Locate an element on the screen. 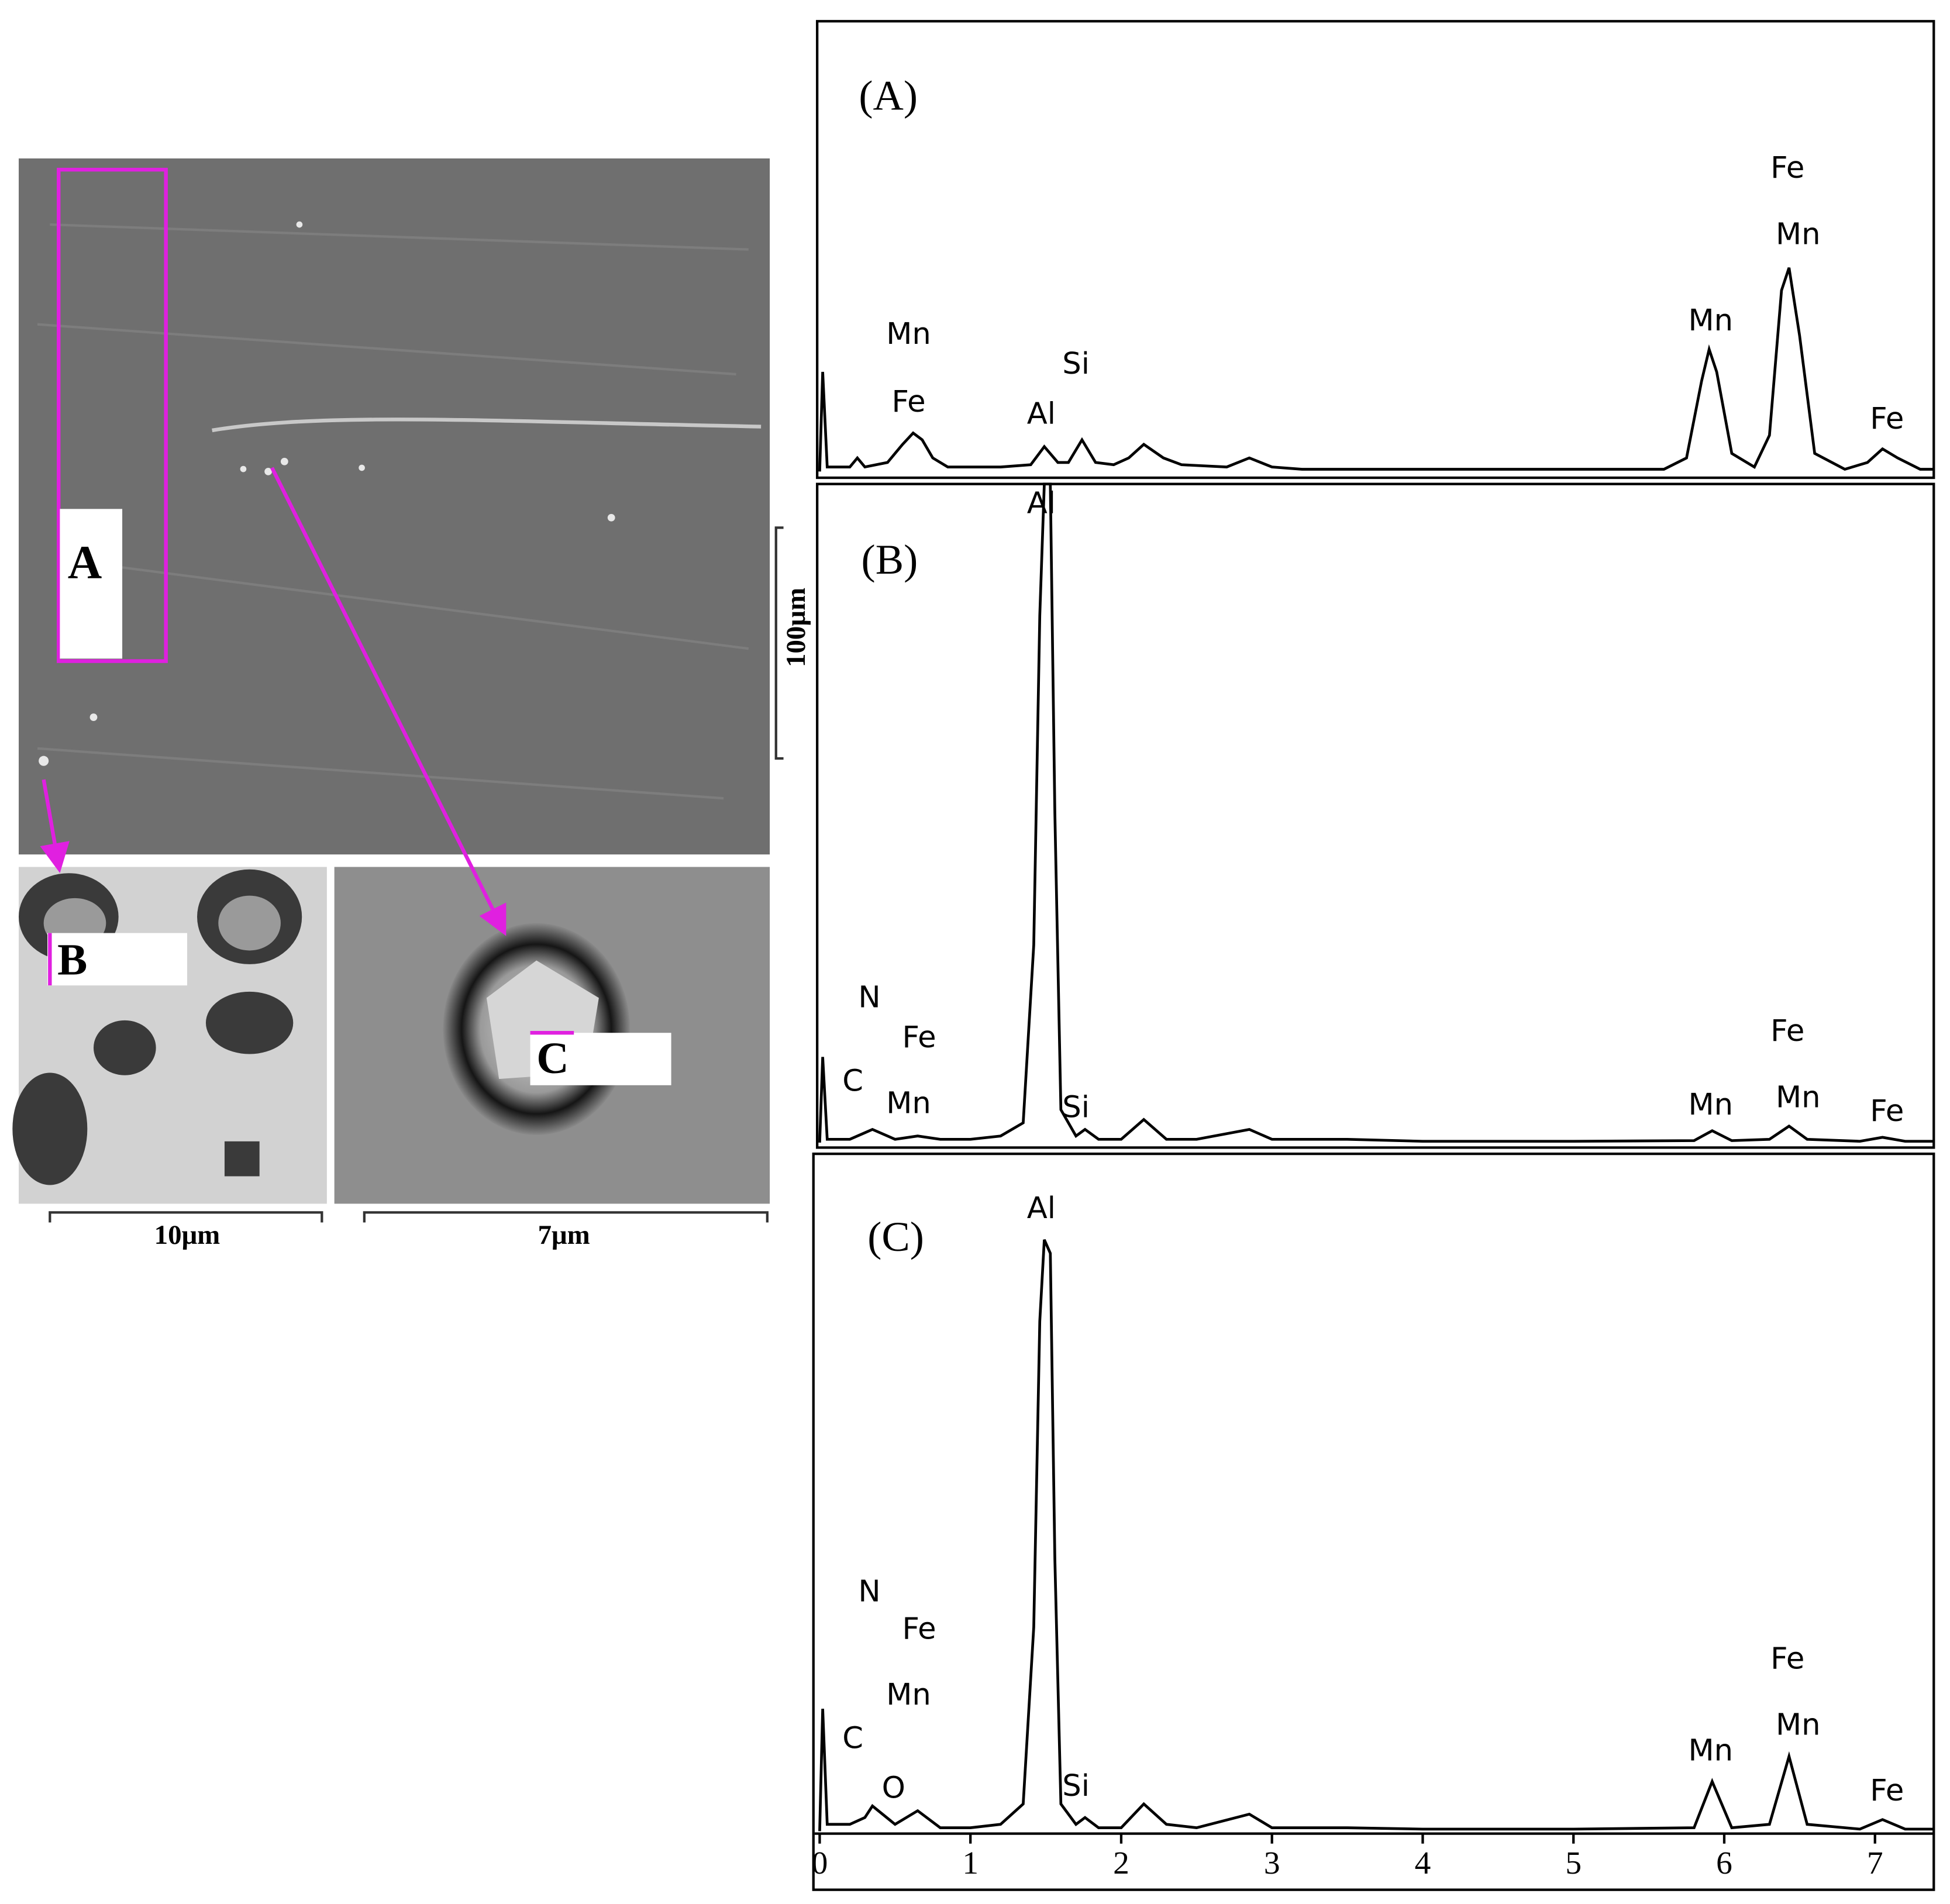  spectrum-line is located at coordinates (1376, 369).